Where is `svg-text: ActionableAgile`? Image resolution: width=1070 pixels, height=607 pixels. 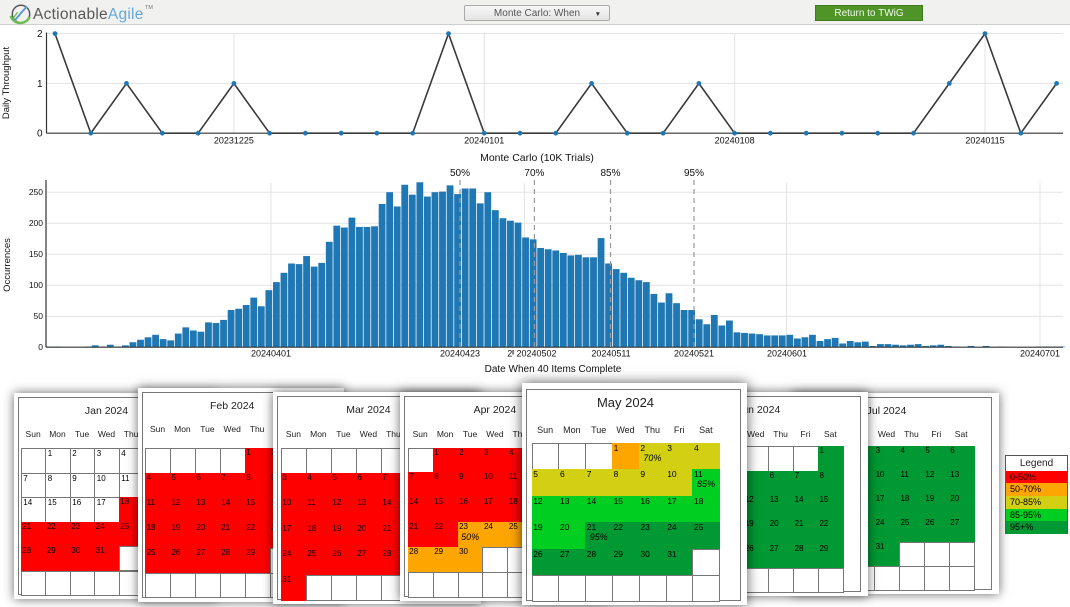 svg-text: ActionableAgile is located at coordinates (88, 14).